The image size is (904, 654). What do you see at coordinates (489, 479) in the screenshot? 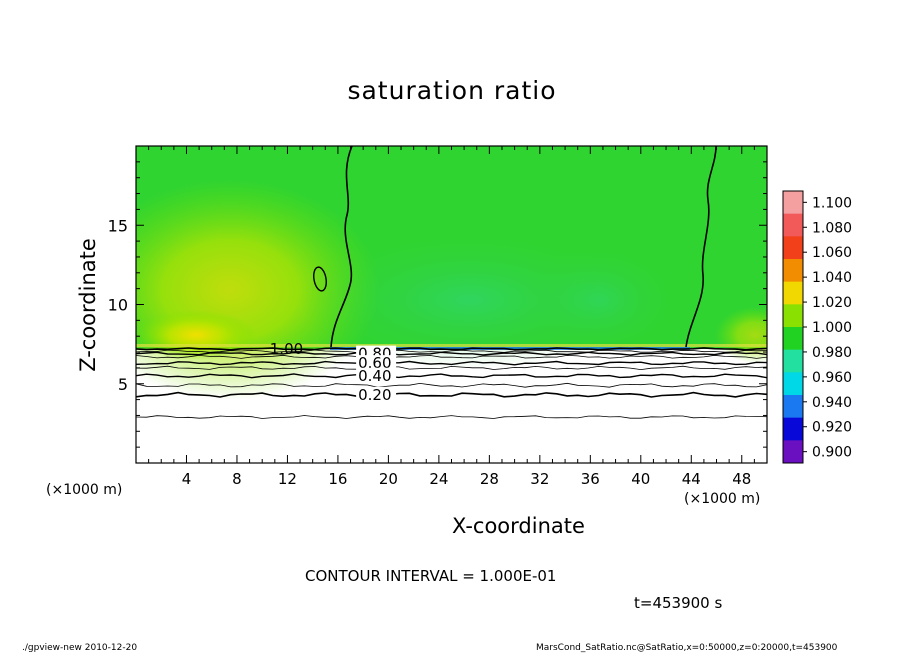
I see `x-tick-label: 28` at bounding box center [489, 479].